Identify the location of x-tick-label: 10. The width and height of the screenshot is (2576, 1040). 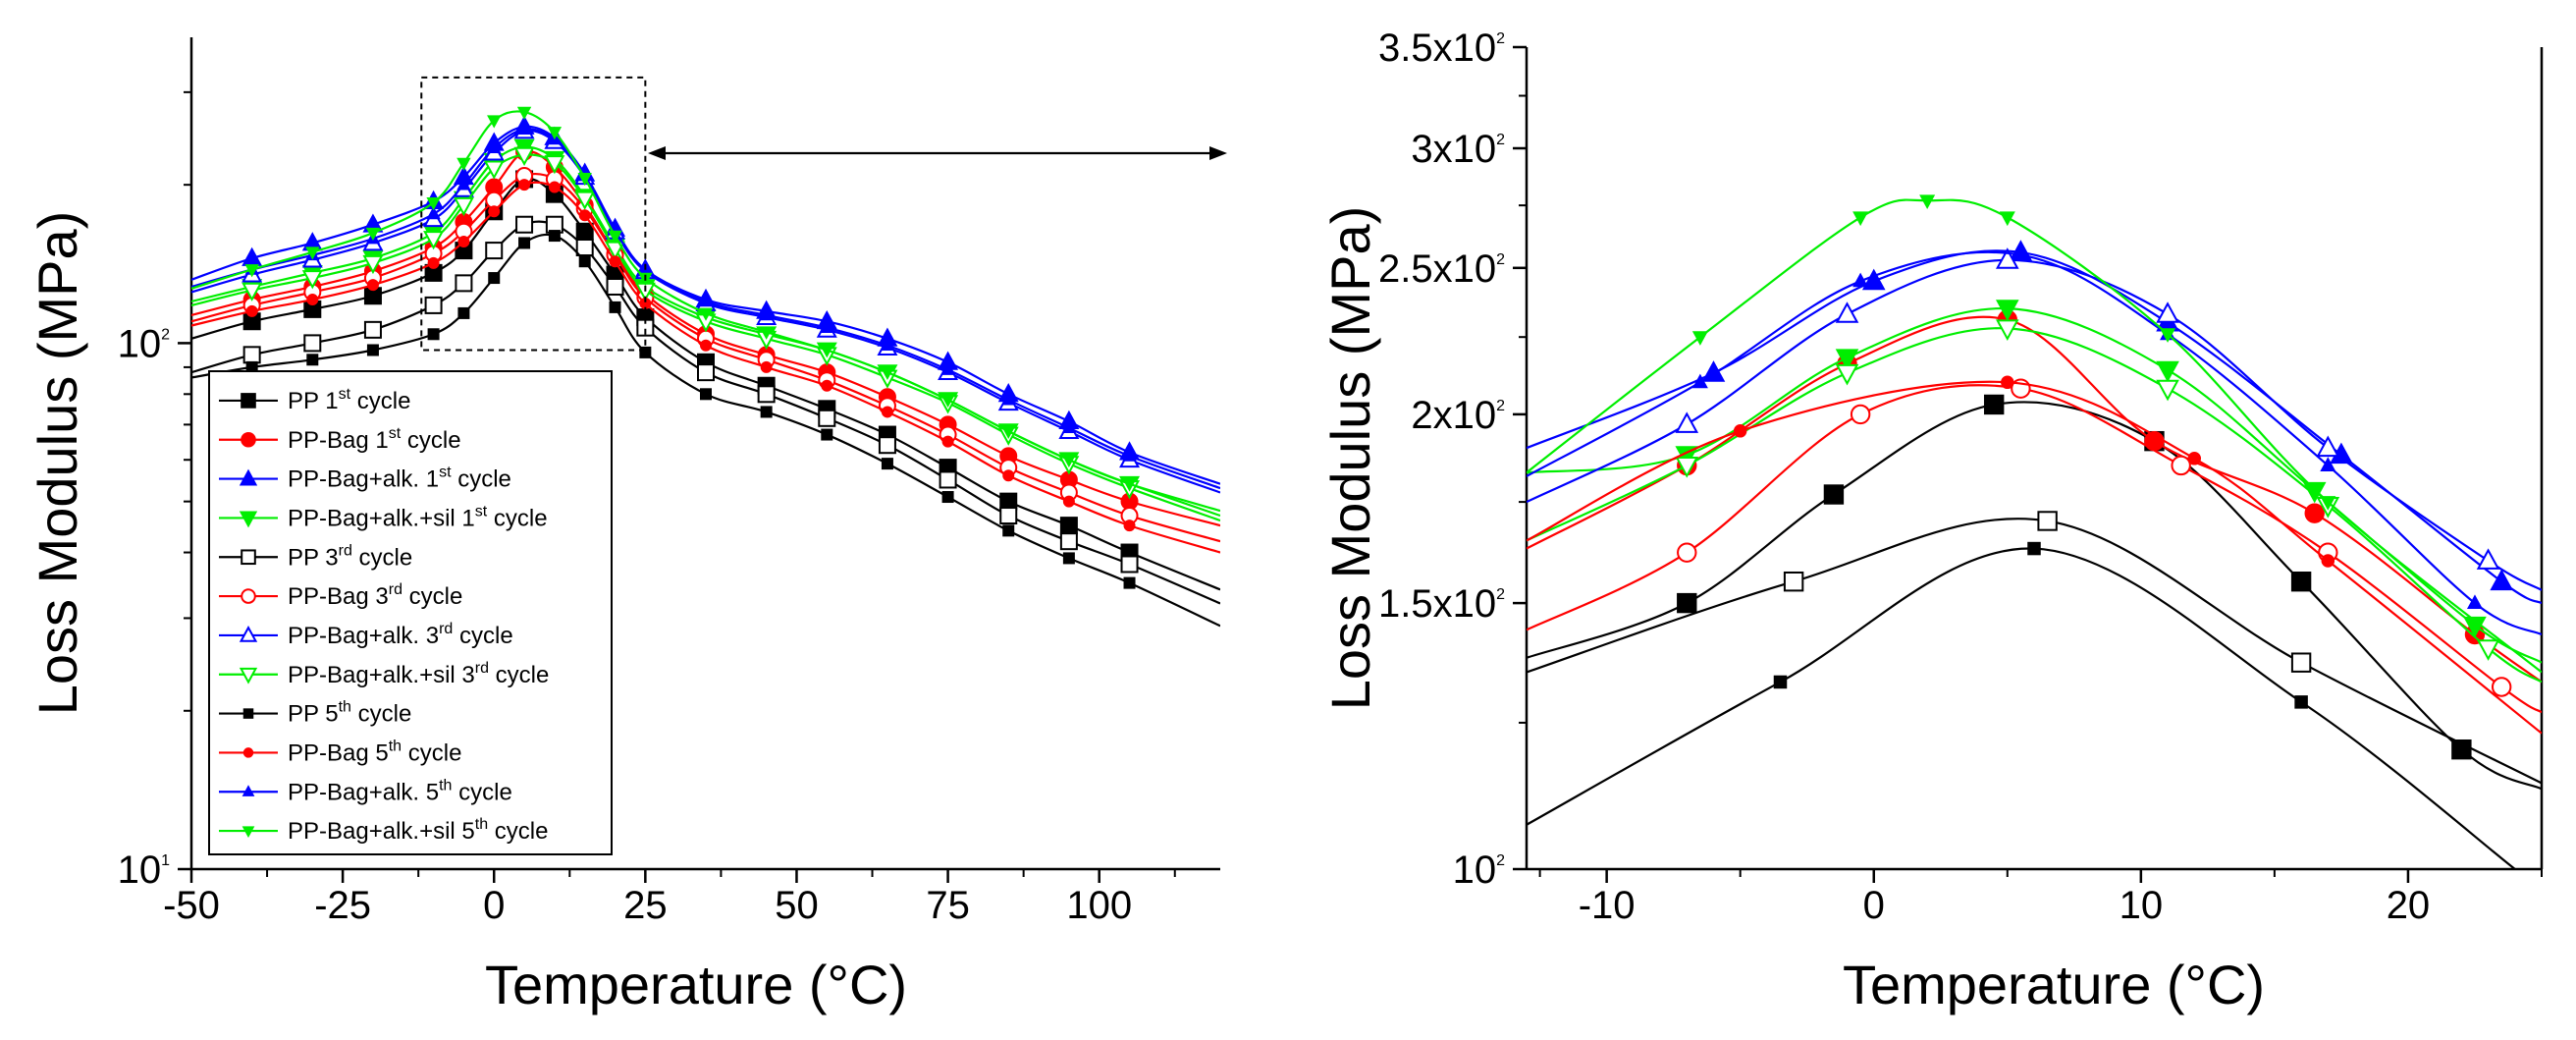
(2142, 905).